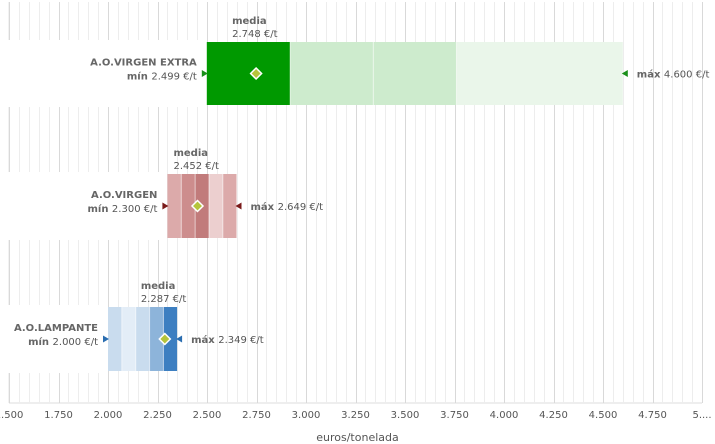  Describe the element at coordinates (124, 195) in the screenshot. I see `series-name: A.O.VIRGEN` at that location.